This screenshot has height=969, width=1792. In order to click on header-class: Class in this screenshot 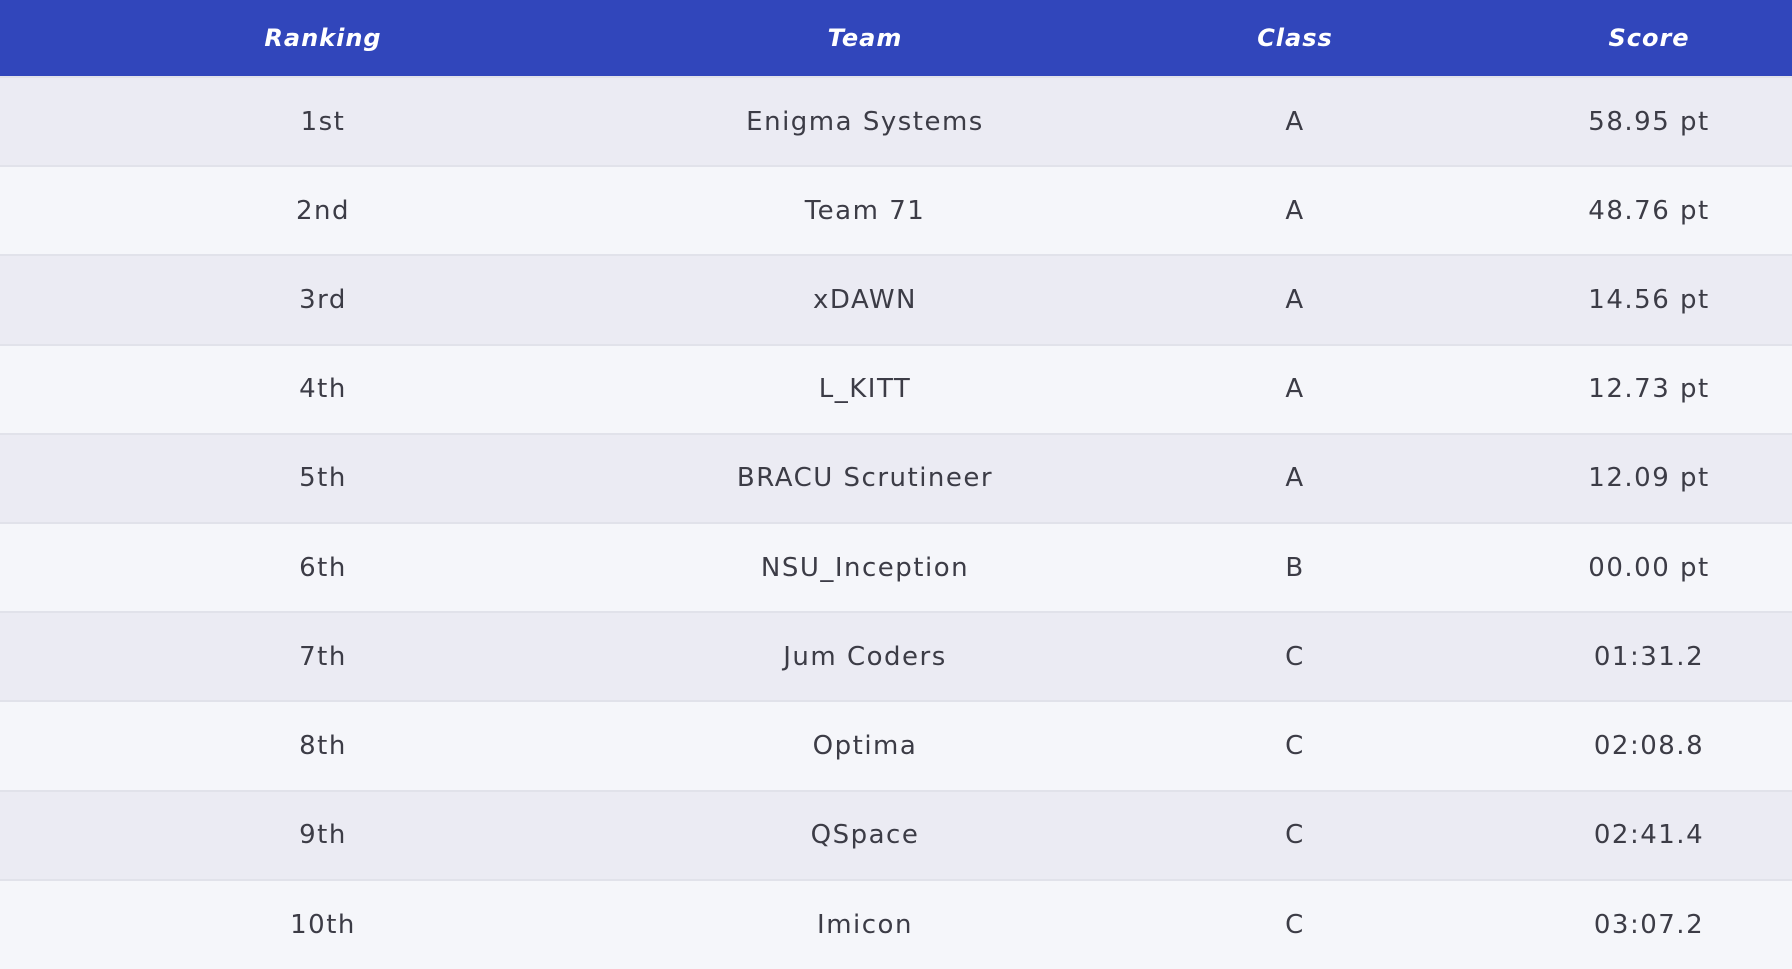, I will do `click(1295, 38)`.